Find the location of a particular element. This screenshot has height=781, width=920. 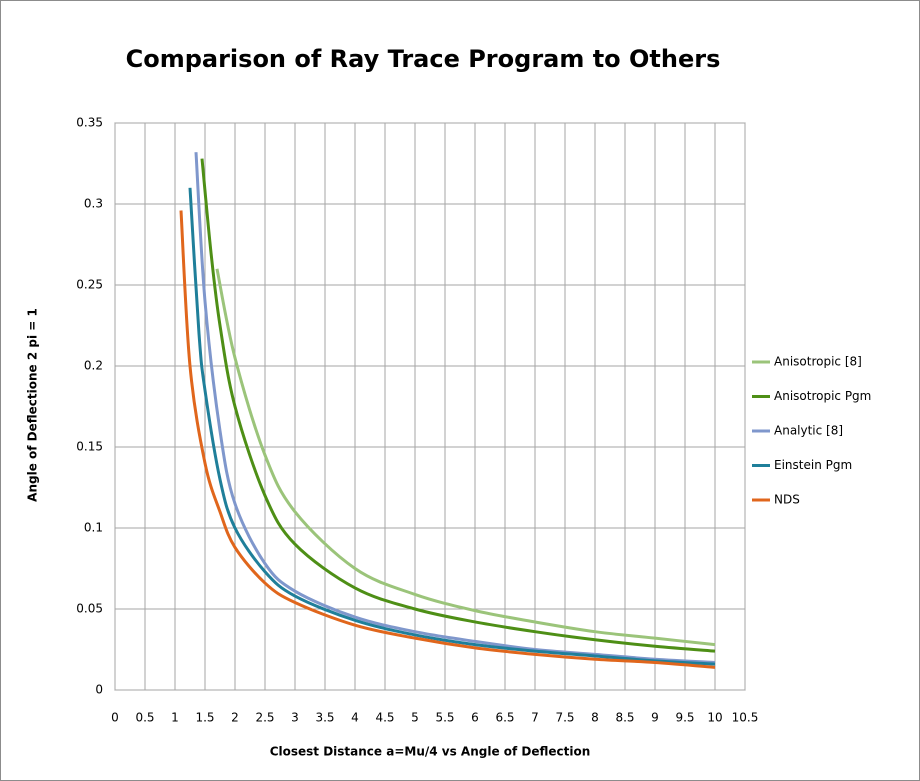

x-tick-label: 5 is located at coordinates (415, 718).